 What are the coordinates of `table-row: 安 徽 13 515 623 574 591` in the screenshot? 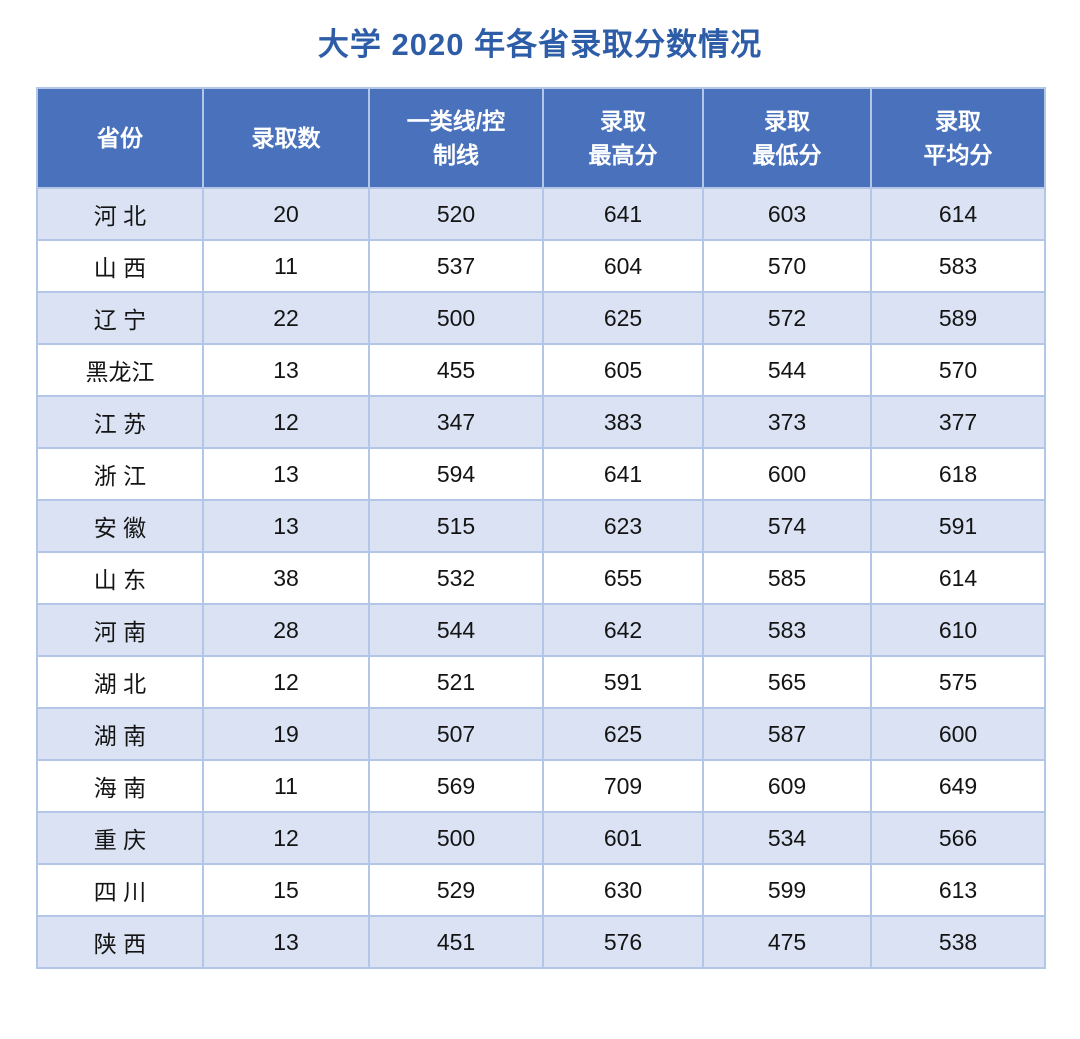 It's located at (541, 526).